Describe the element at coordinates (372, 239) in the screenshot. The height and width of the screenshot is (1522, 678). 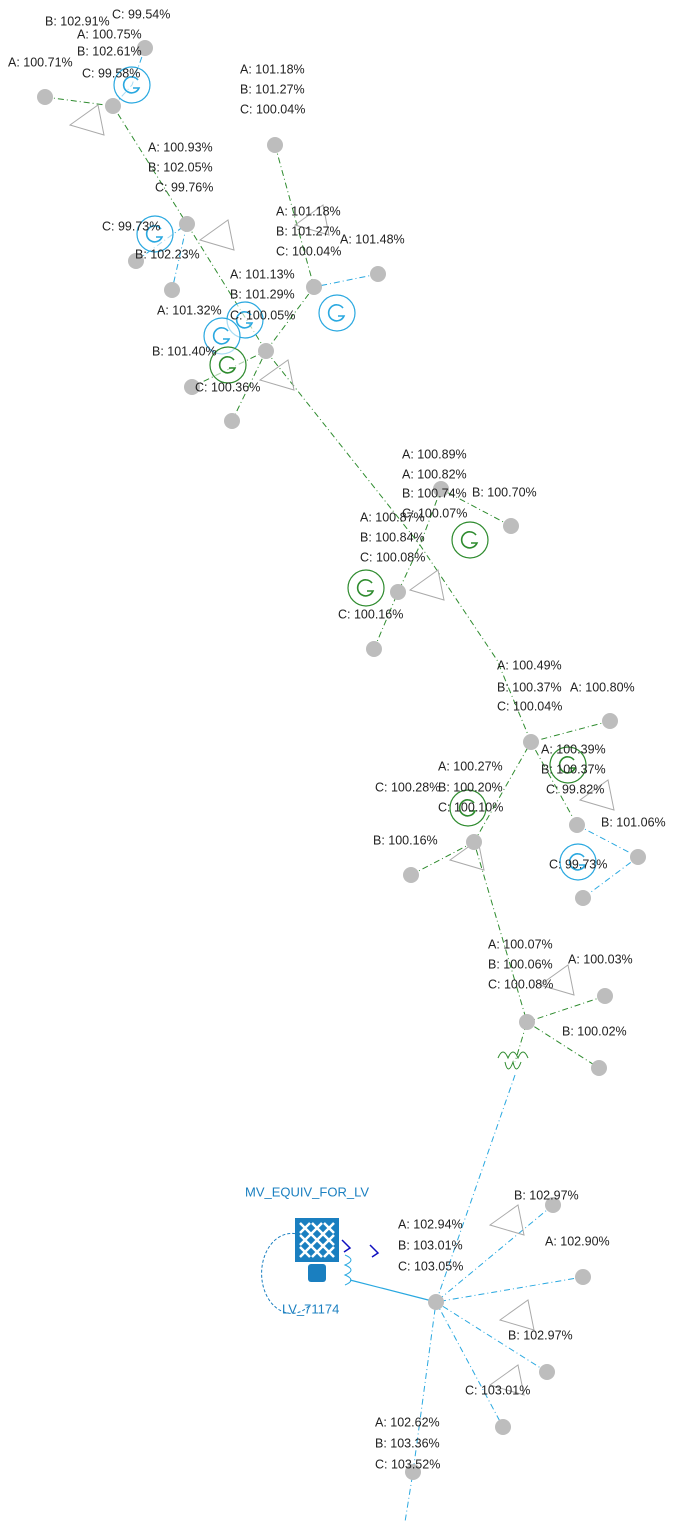
I see `voltage-label: A: 101.48%` at that location.